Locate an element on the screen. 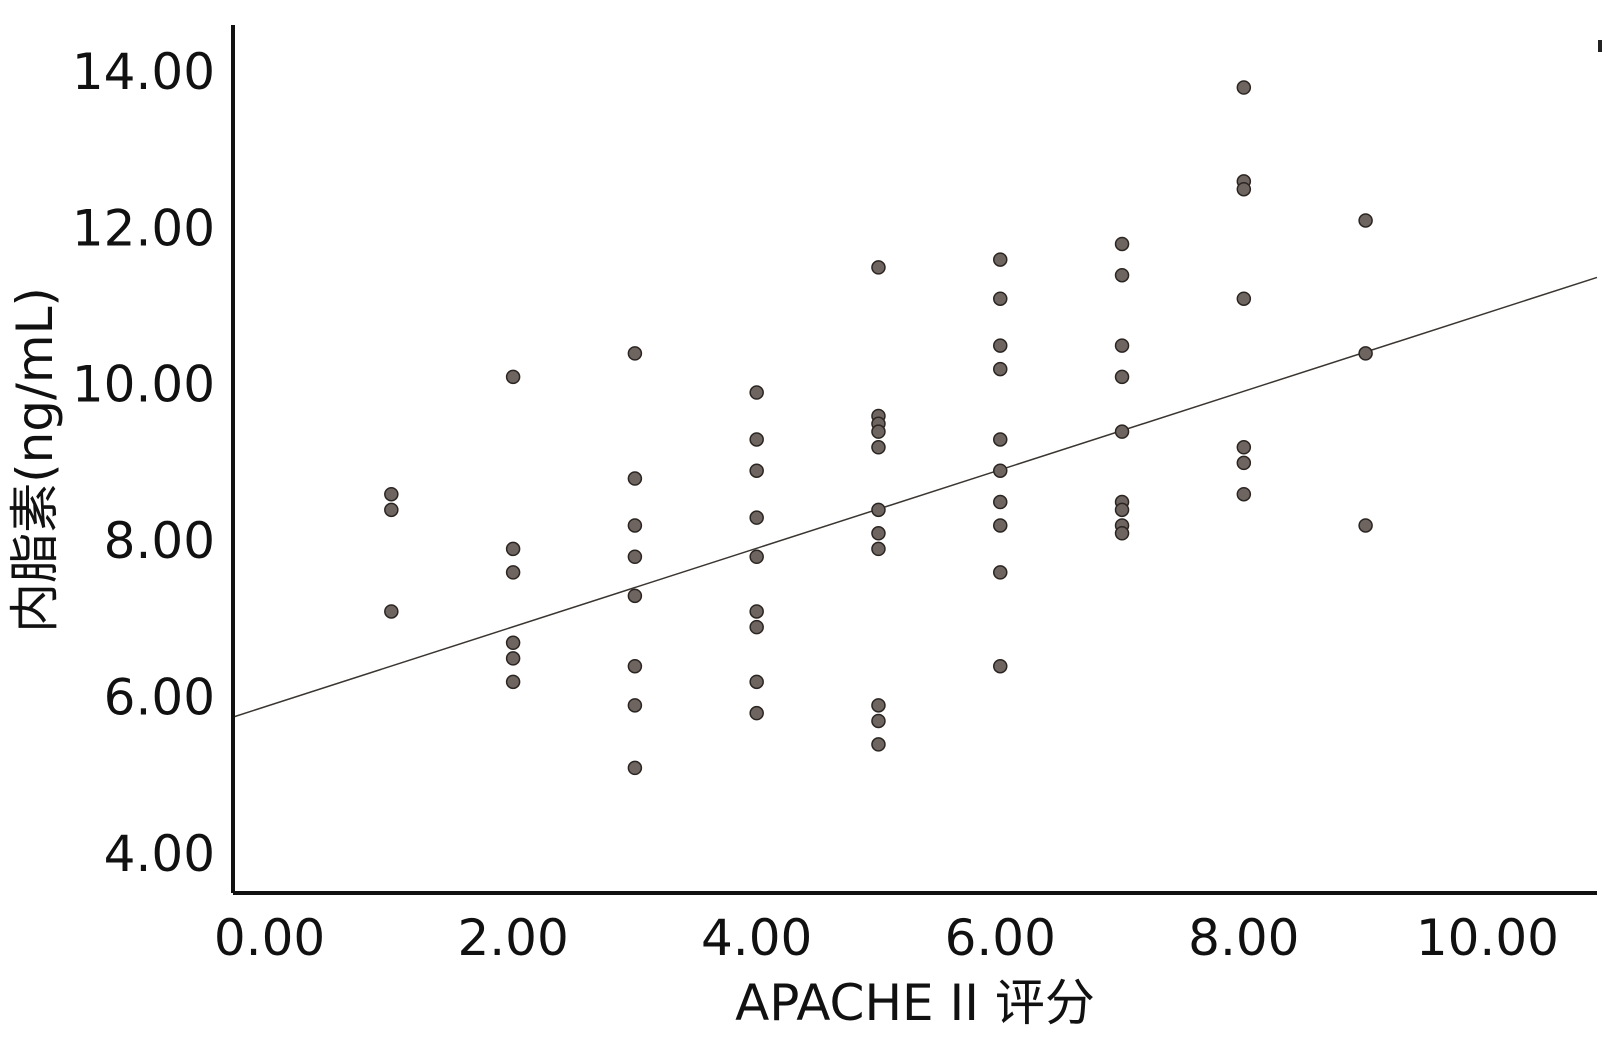 This screenshot has height=1042, width=1603. x-tick-label: 6.00 is located at coordinates (1000, 938).